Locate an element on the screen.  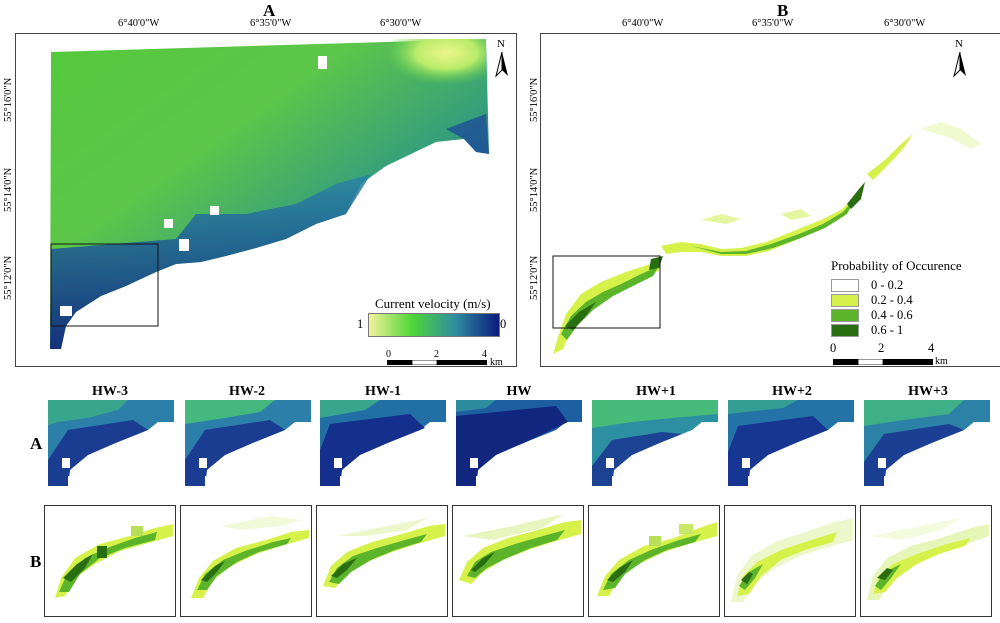
scalebar-a-unit: km is located at coordinates (496, 362).